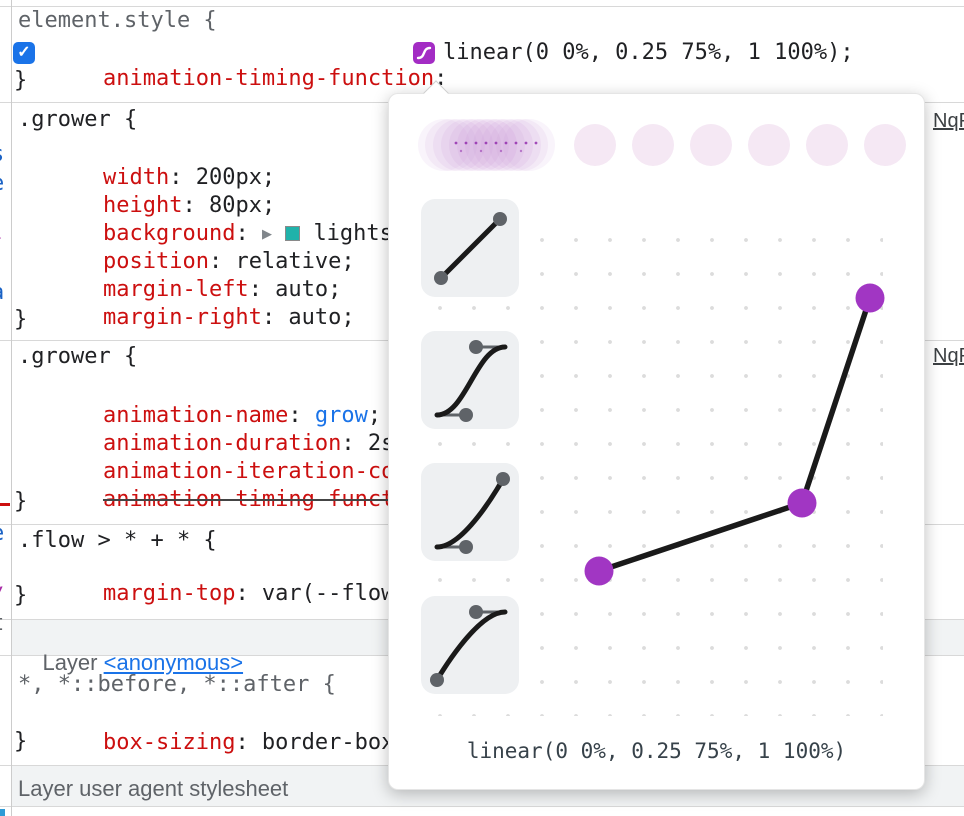  Describe the element at coordinates (255, 742) in the screenshot. I see `declaration-box-sizing: box-sizing: border-box;` at that location.